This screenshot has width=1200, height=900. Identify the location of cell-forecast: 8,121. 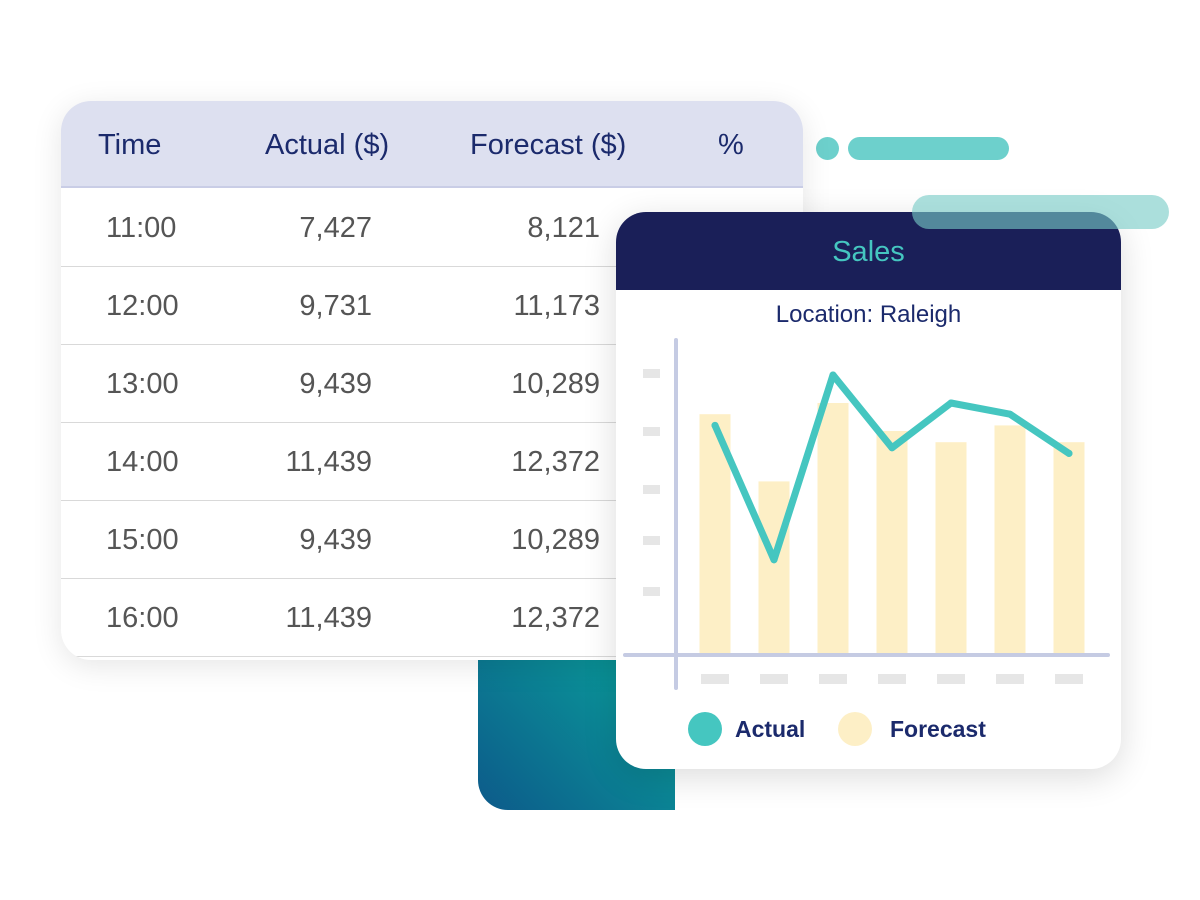
(563, 228).